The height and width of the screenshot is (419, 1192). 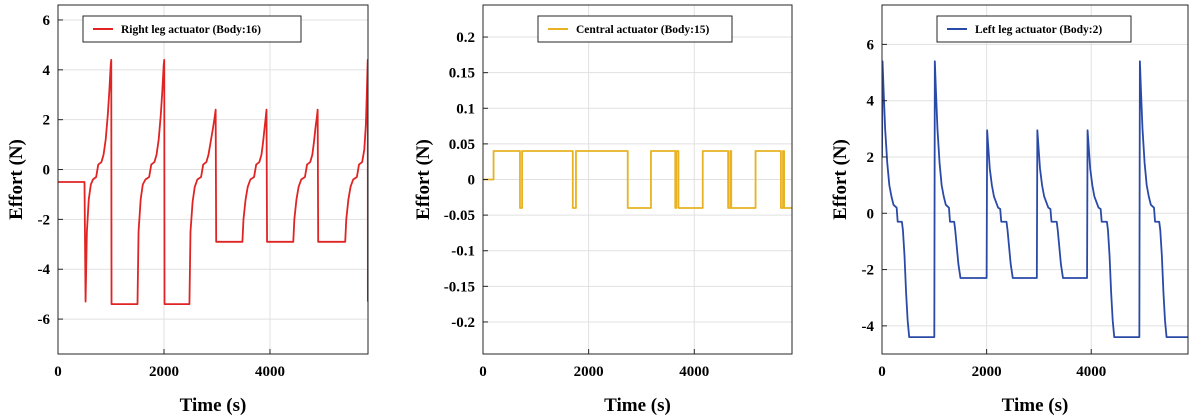 I want to click on y-tick-label: 0.05, so click(x=462, y=145).